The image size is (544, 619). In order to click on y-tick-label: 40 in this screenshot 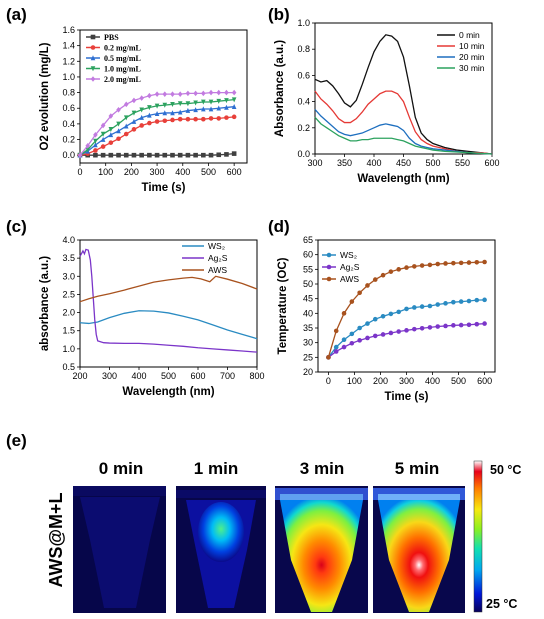, I will do `click(308, 313)`.